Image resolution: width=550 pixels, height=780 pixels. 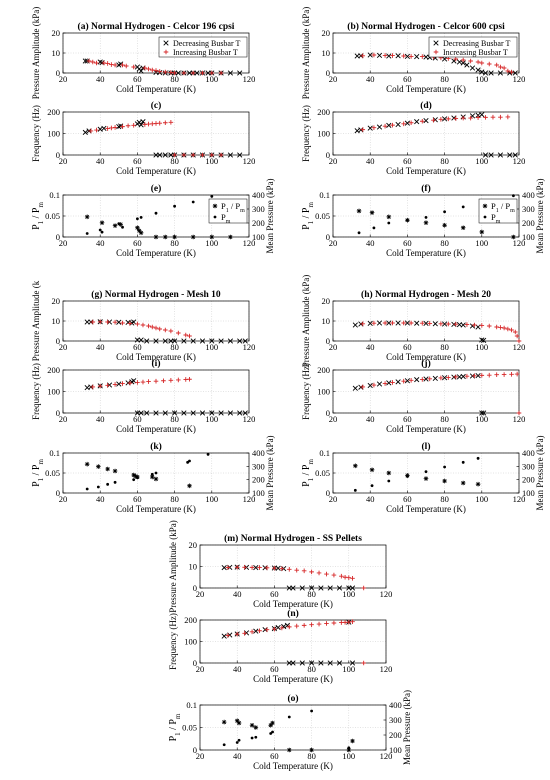 I want to click on legend-label: Pm, so click(x=496, y=218).